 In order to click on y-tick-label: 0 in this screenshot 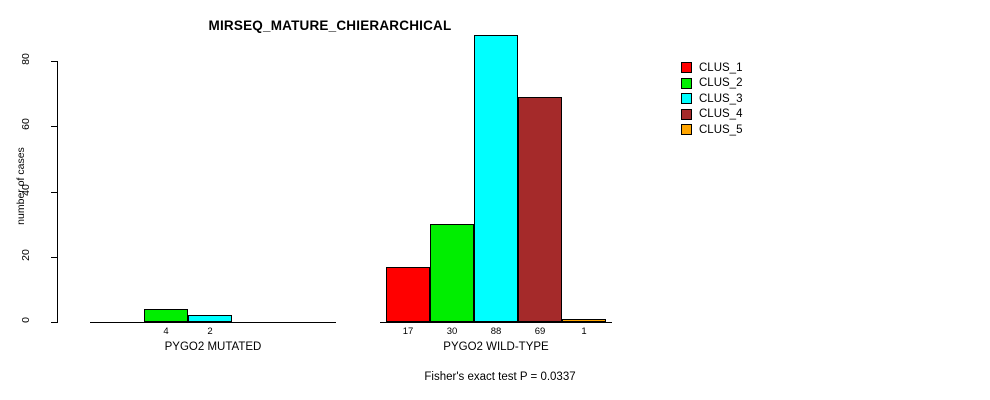, I will do `click(26, 320)`.